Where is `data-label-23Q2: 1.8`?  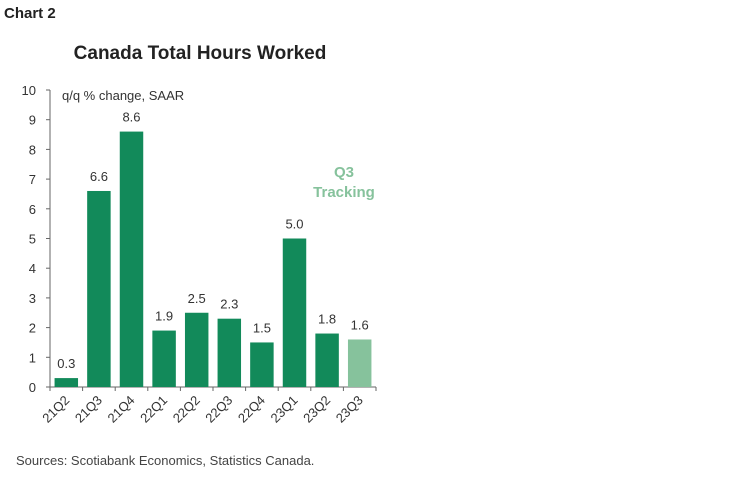
data-label-23Q2: 1.8 is located at coordinates (327, 319).